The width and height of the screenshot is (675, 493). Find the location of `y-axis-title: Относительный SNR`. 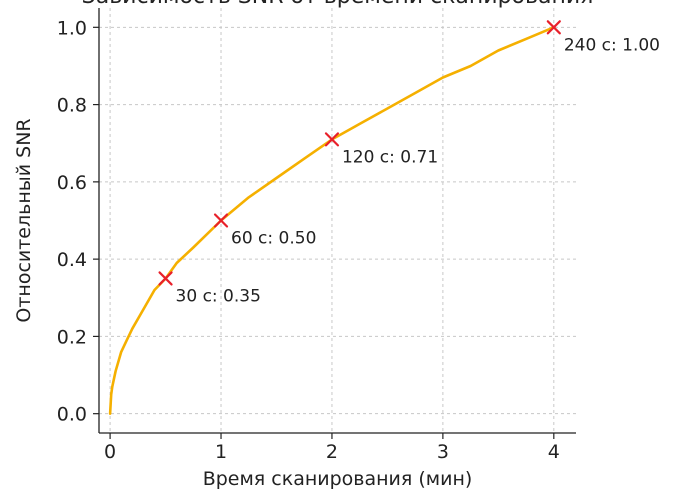

y-axis-title: Относительный SNR is located at coordinates (24, 220).